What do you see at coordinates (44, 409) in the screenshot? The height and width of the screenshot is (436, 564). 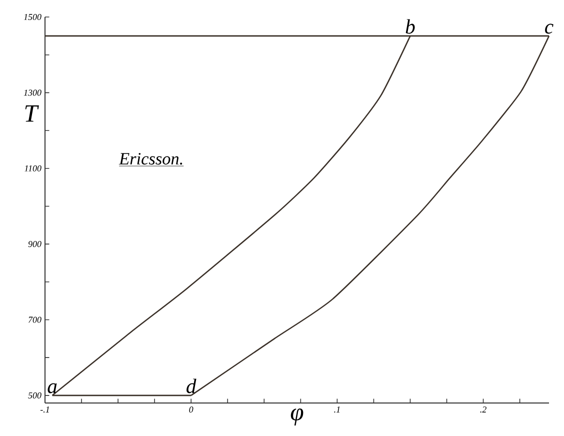 I see `x-tick-label: -.1` at bounding box center [44, 409].